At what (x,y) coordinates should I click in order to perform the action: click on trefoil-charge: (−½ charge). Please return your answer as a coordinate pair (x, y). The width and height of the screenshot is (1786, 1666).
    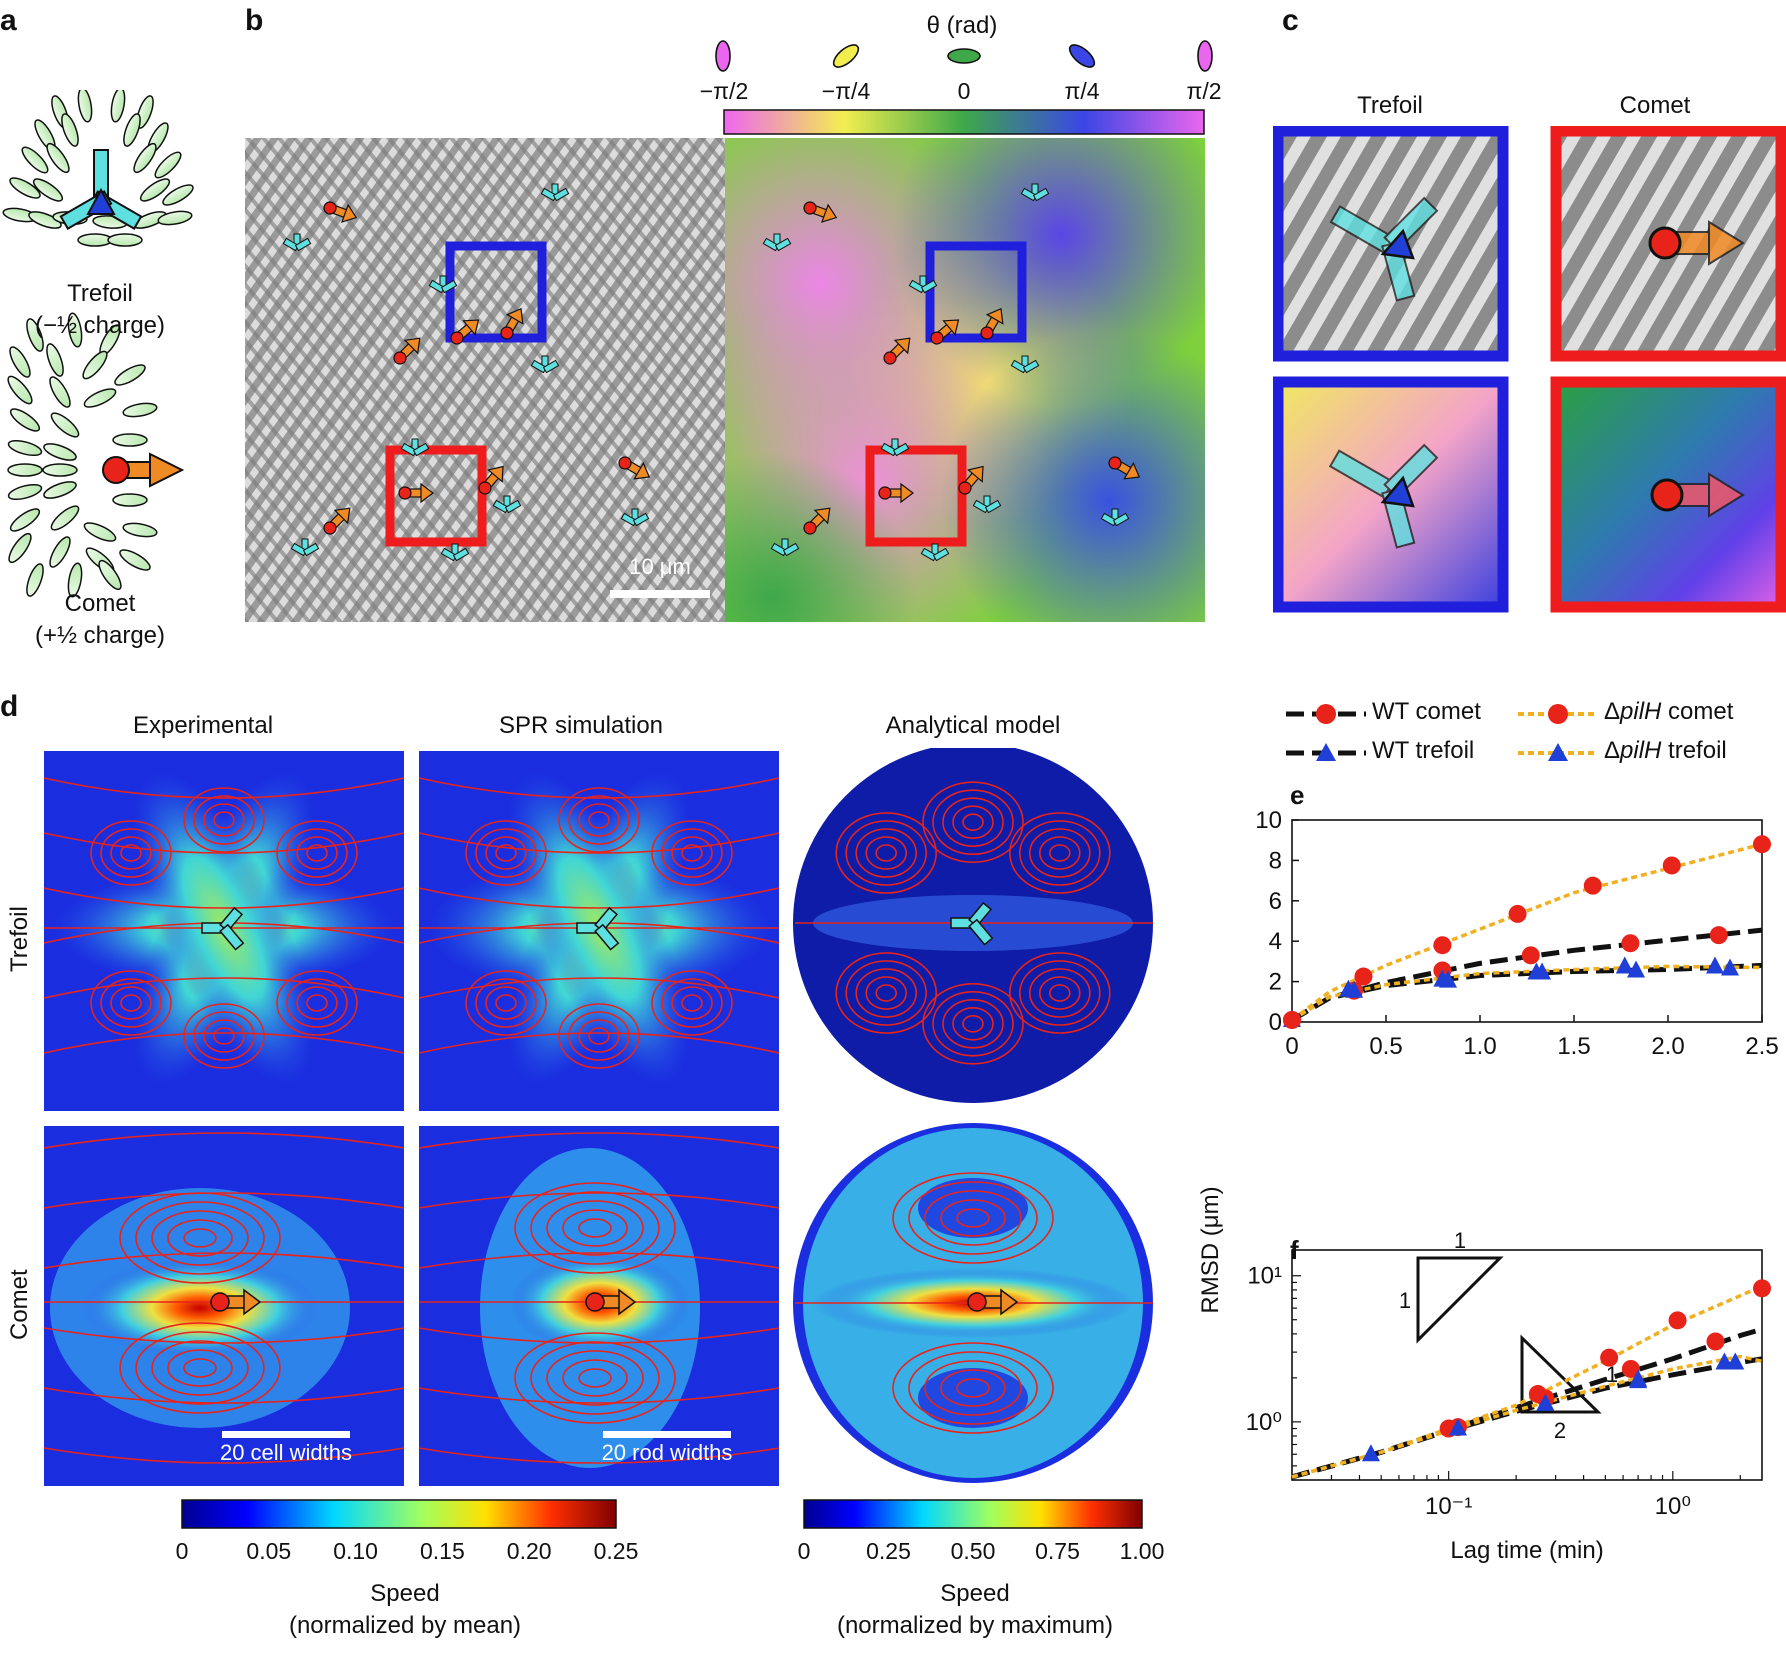
    Looking at the image, I should click on (100, 325).